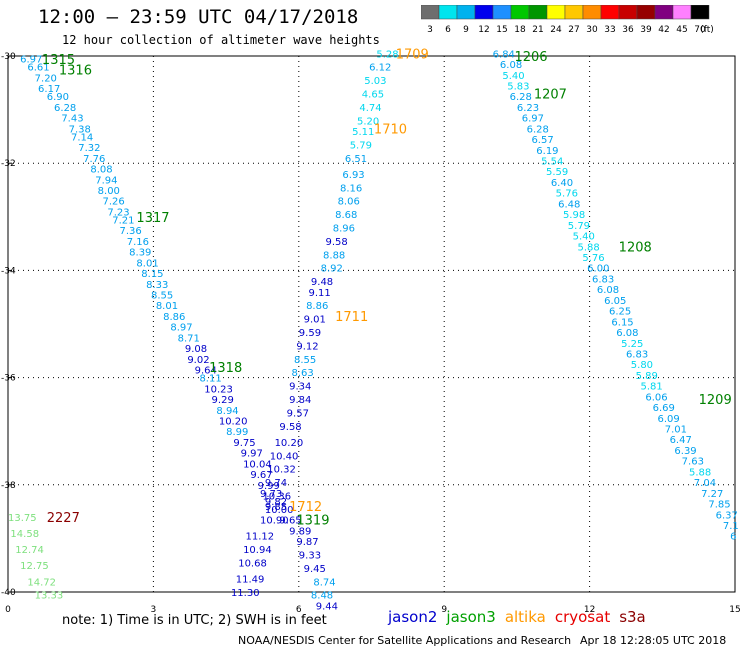 Image resolution: width=740 pixels, height=650 pixels. I want to click on swh-value-jason3-east: 7.1, so click(731, 526).